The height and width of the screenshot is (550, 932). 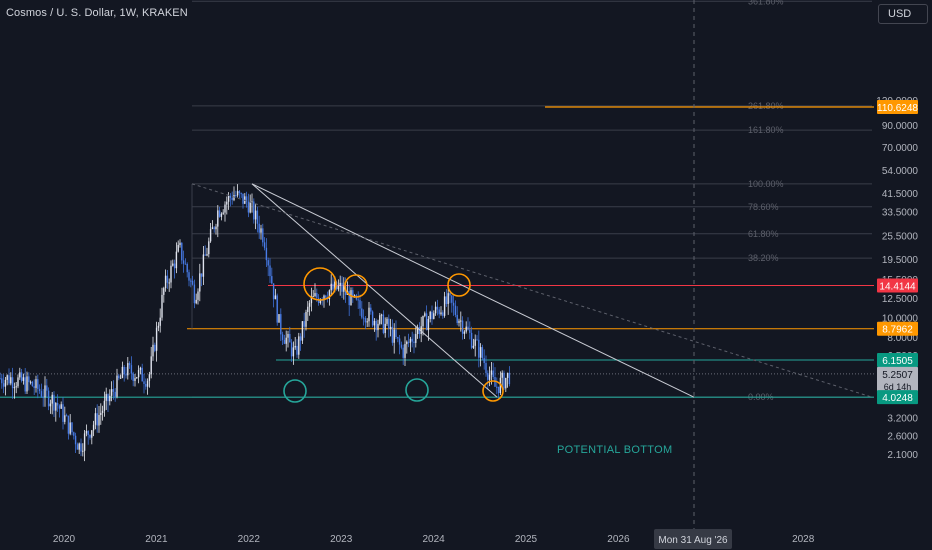 I want to click on price-badge-bg, so click(x=897, y=285).